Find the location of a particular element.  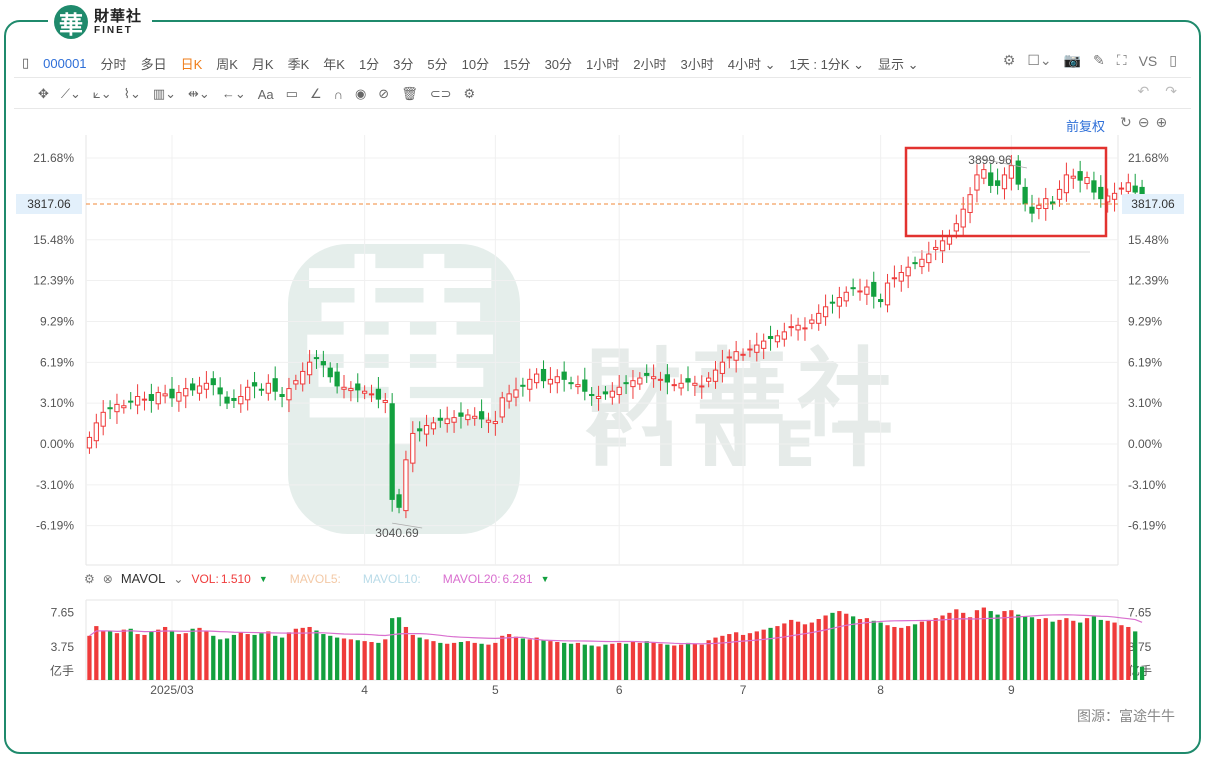

compare-button: VS is located at coordinates (1148, 60).